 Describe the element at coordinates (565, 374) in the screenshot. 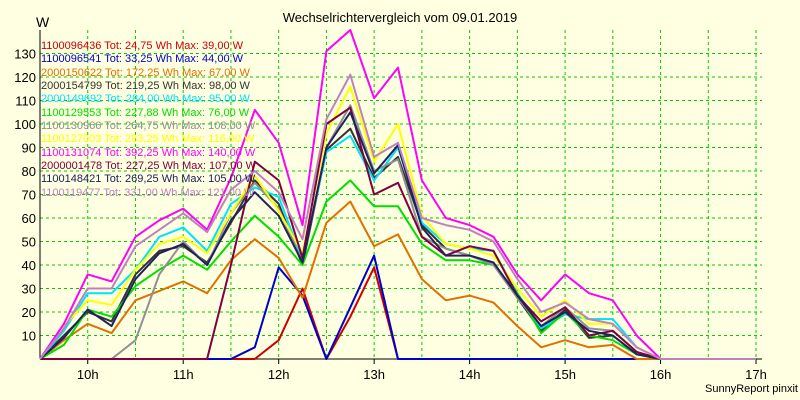

I see `x-tick-label: 15h` at that location.